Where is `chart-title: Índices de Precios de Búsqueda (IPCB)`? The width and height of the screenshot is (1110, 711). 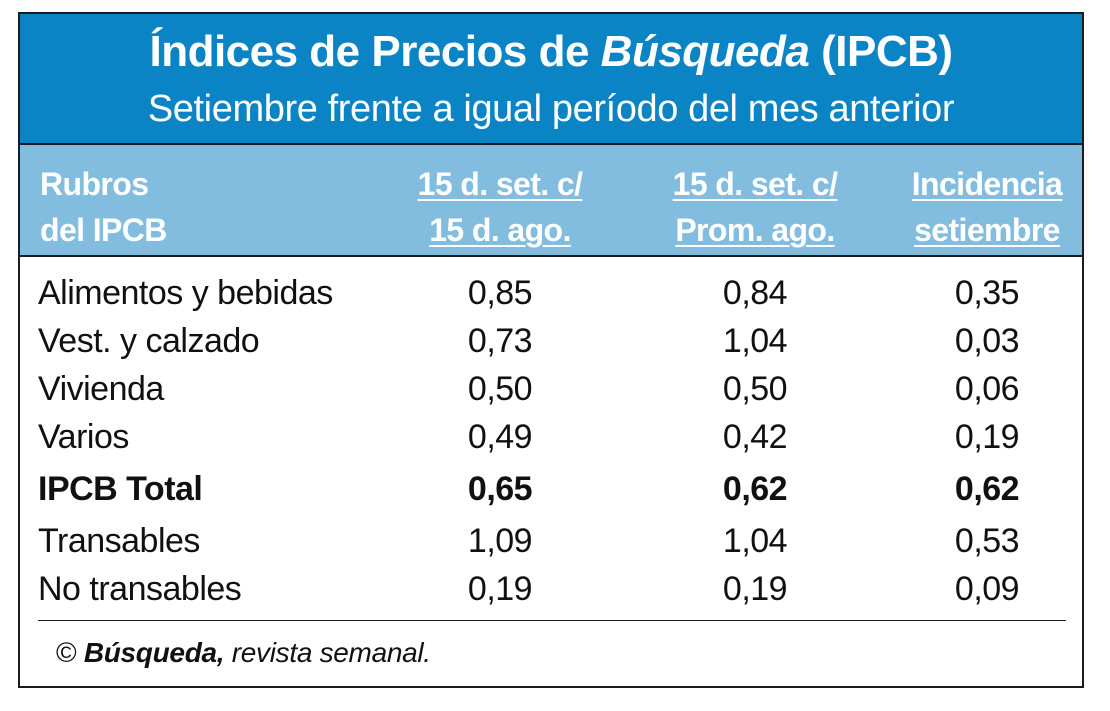
chart-title: Índices de Precios de Búsqueda (IPCB) is located at coordinates (551, 52).